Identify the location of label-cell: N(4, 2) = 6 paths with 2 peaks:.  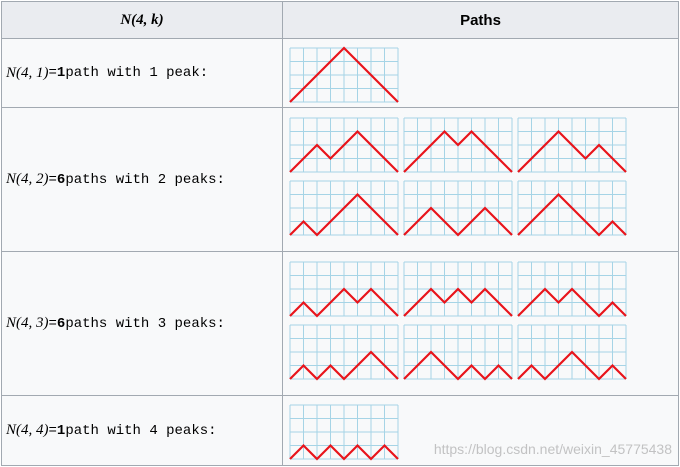
(142, 179).